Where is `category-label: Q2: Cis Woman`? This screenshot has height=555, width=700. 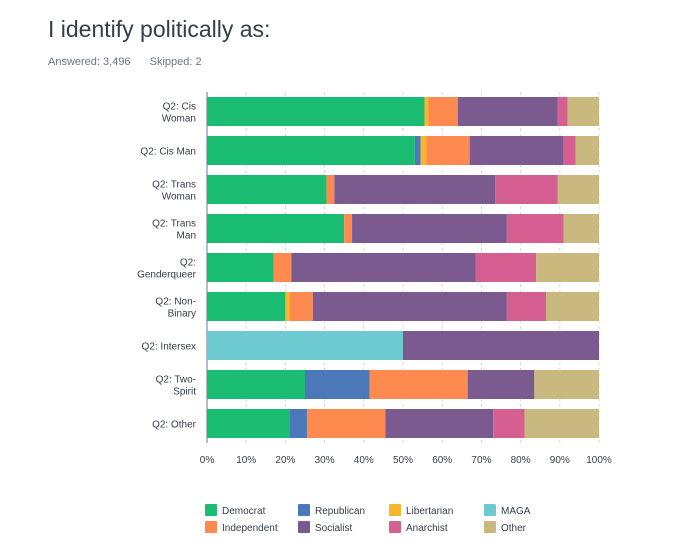 category-label: Q2: Cis Woman is located at coordinates (179, 113).